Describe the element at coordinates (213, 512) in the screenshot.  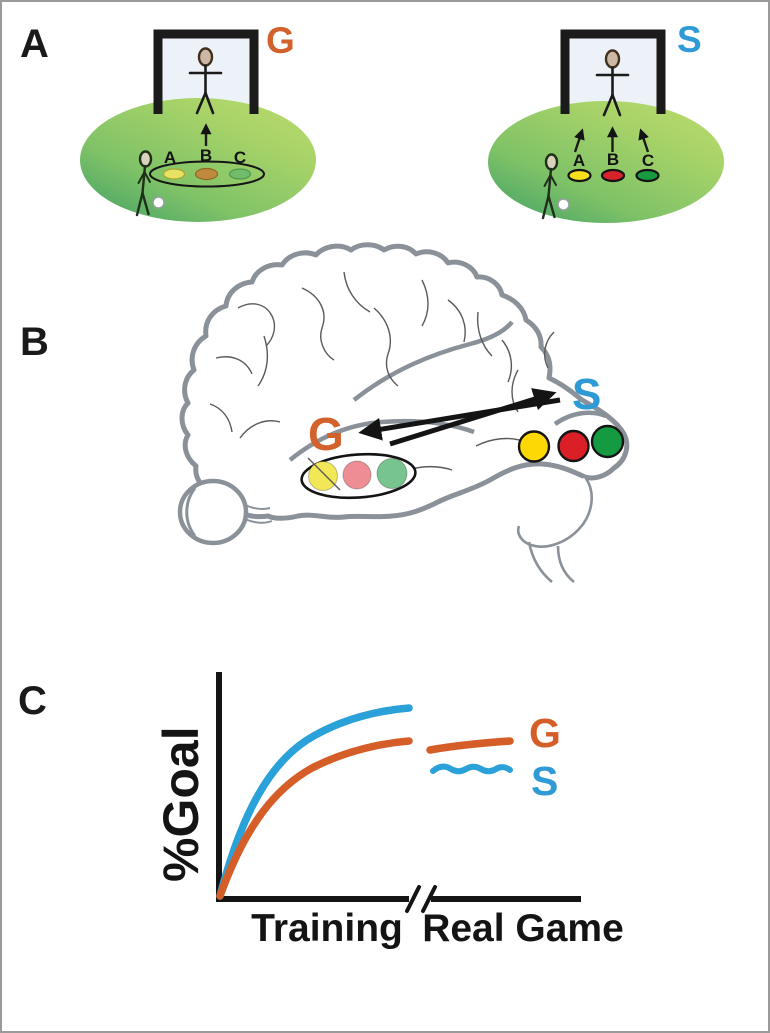
I see `eye-outline` at that location.